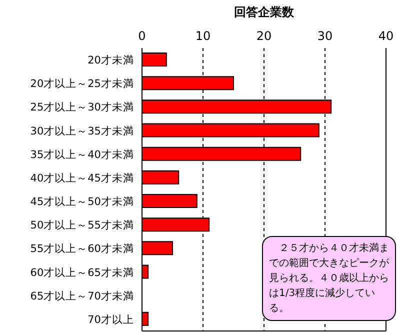 The width and height of the screenshot is (402, 334). What do you see at coordinates (325, 36) in the screenshot?
I see `x-tick-label: 30` at bounding box center [325, 36].